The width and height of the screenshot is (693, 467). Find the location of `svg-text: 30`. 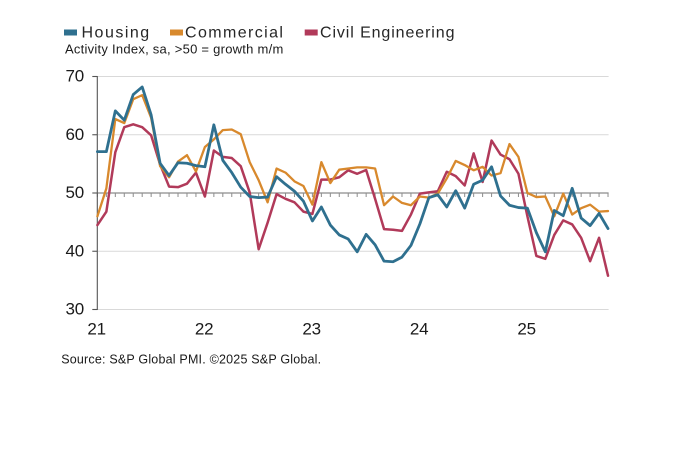

svg-text: 30 is located at coordinates (74, 309).